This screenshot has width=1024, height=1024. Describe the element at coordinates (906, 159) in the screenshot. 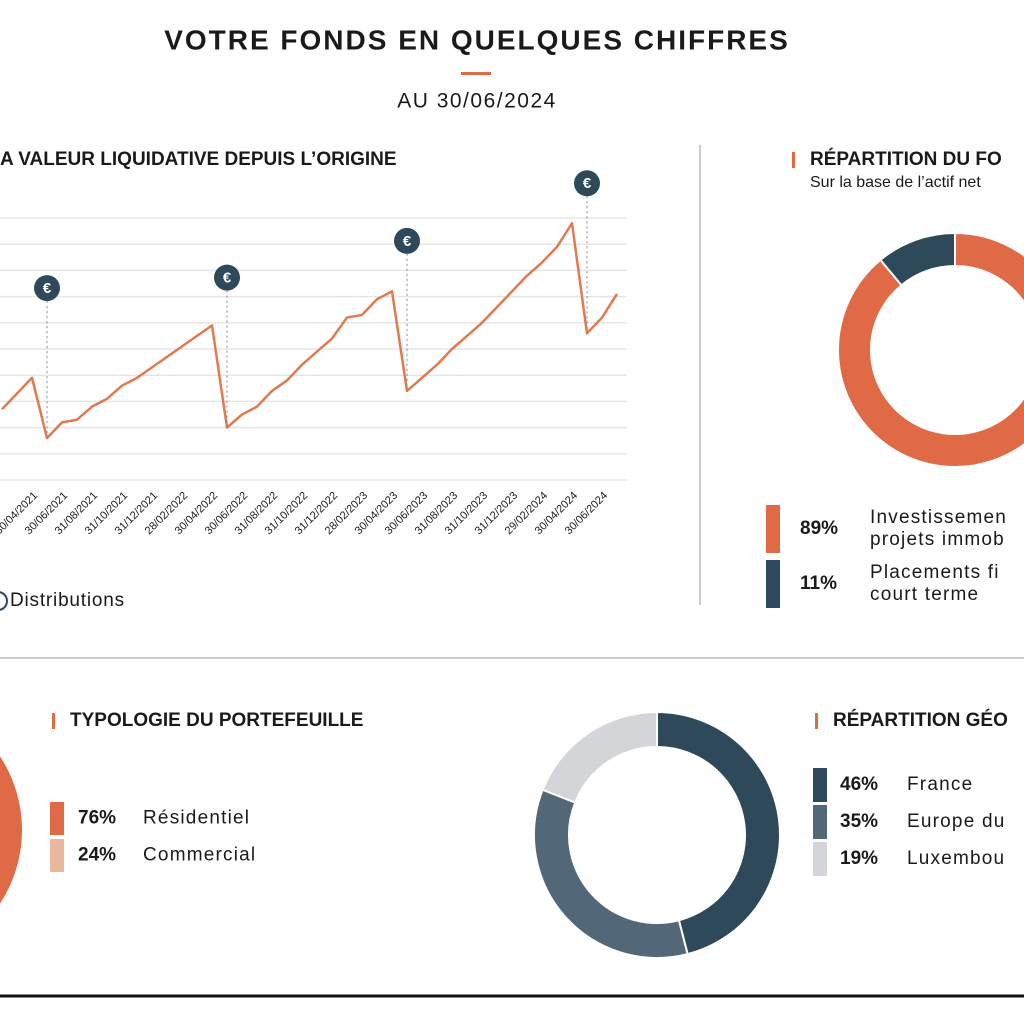

I see `chart-title: RÉPARTITION DU FO` at that location.